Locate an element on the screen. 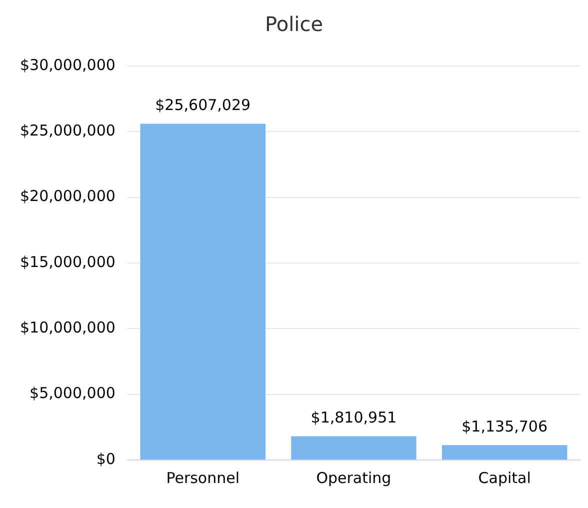  y-tick-label: $5,000,000 is located at coordinates (73, 393).